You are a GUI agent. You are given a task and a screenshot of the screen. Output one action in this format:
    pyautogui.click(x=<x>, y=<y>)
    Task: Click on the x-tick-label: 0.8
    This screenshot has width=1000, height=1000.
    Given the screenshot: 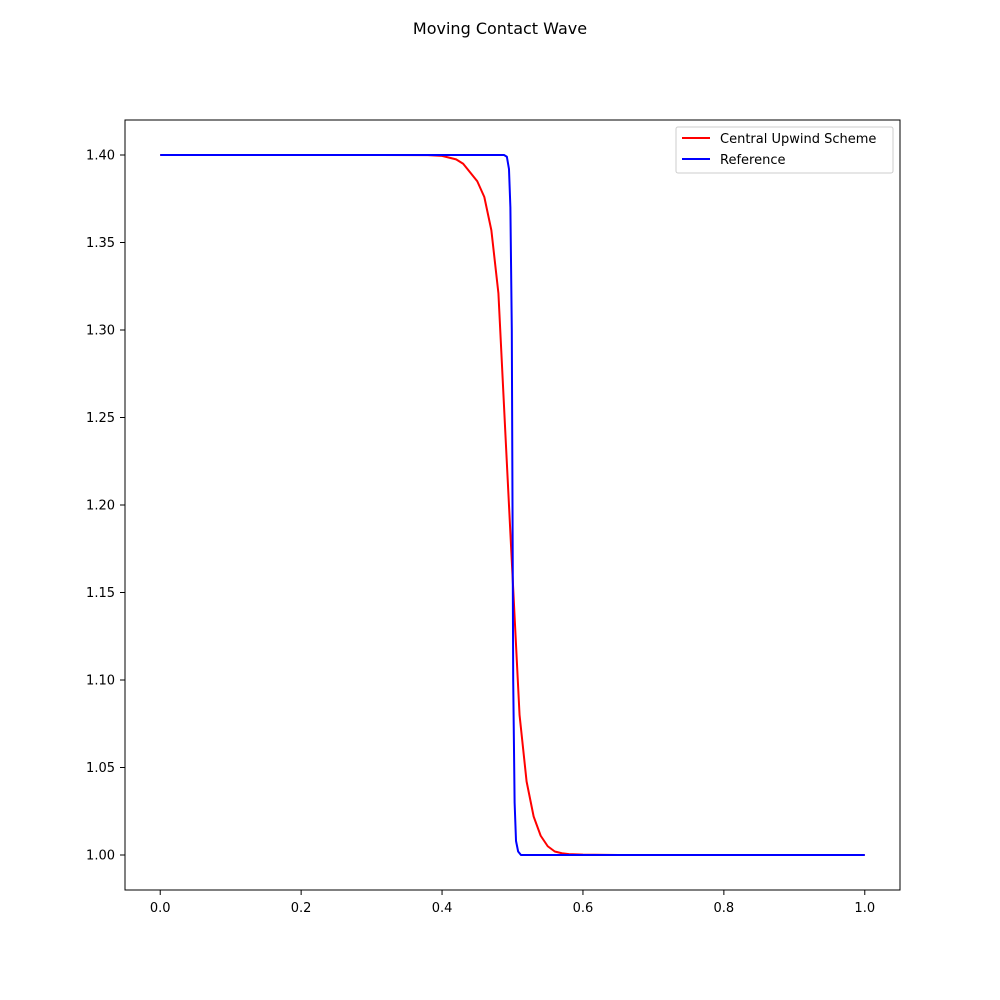 What is the action you would take?
    pyautogui.click(x=724, y=908)
    